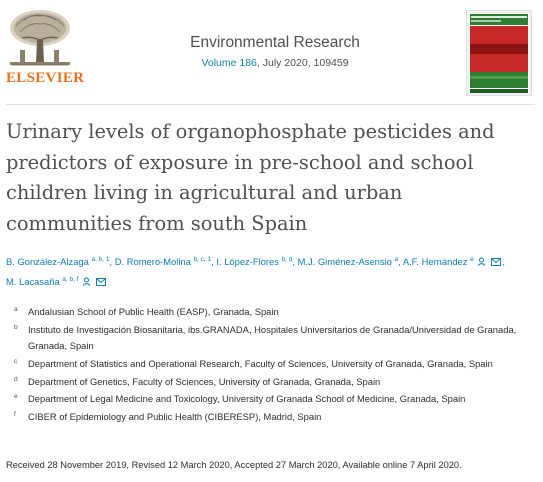 The image size is (543, 482). Describe the element at coordinates (15, 414) in the screenshot. I see `affiliation-label: f` at that location.